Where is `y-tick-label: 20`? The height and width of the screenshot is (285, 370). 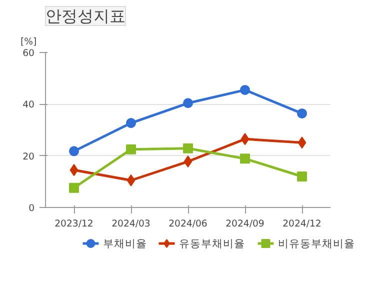
y-tick-label: 20 is located at coordinates (28, 156).